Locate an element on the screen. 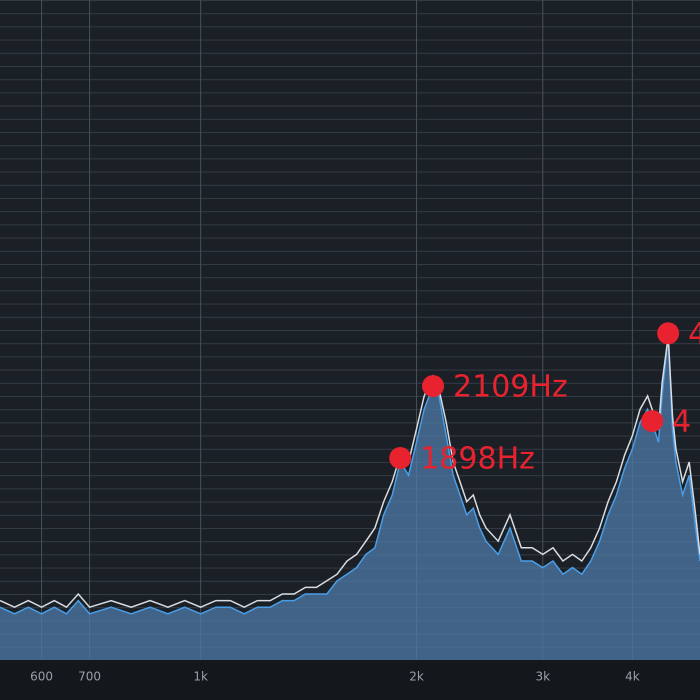  x-tick-label: 4k is located at coordinates (632, 677).